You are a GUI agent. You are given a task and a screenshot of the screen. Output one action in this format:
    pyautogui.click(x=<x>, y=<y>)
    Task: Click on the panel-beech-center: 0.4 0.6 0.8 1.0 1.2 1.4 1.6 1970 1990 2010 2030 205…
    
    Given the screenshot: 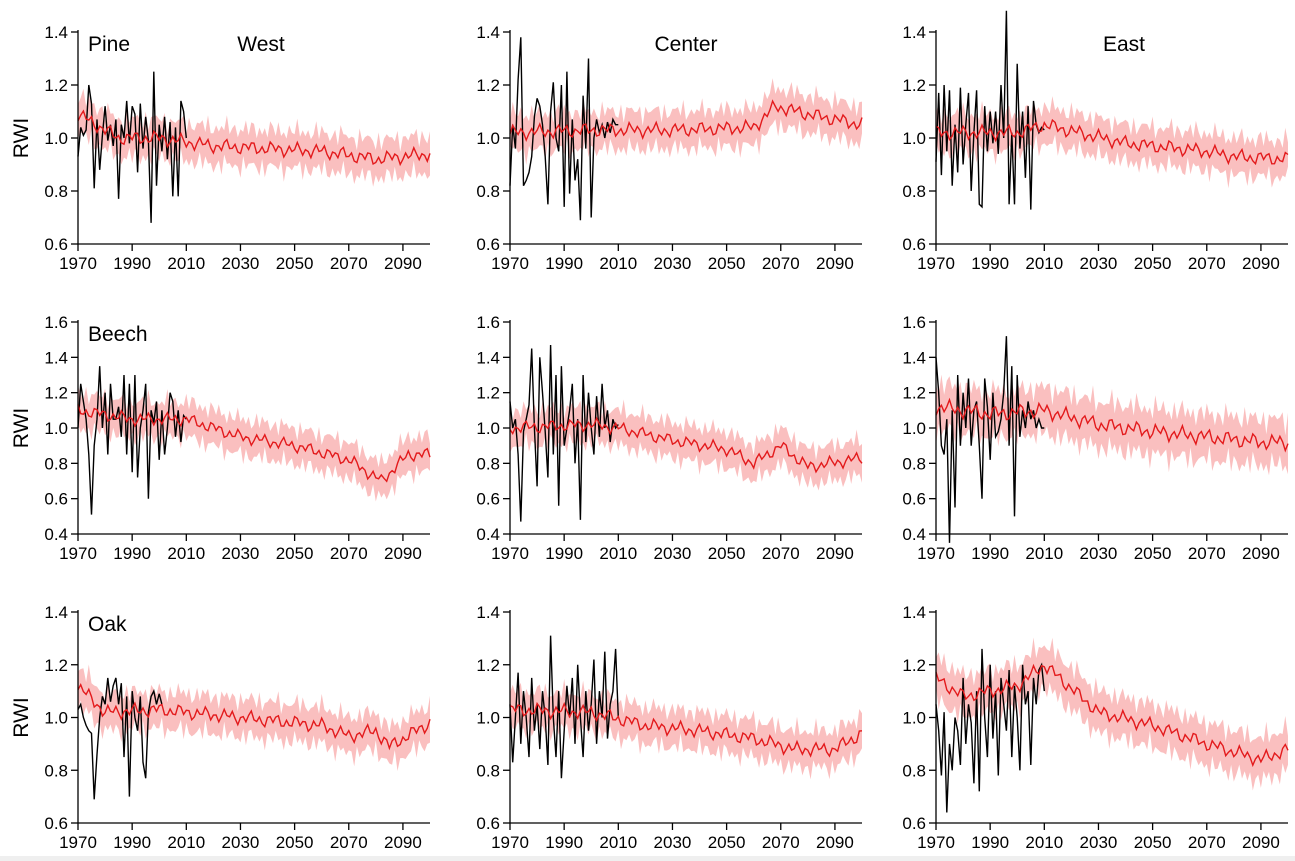 What is the action you would take?
    pyautogui.click(x=669, y=438)
    